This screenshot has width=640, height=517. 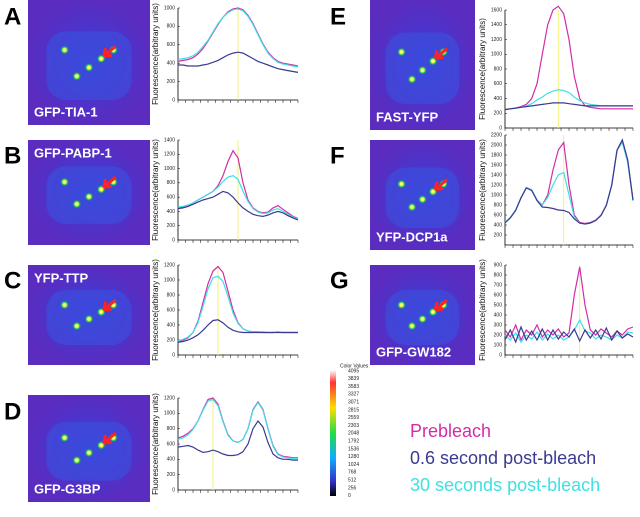 I want to click on legend-entry: 0.6 second post-bleach, so click(x=503, y=458).